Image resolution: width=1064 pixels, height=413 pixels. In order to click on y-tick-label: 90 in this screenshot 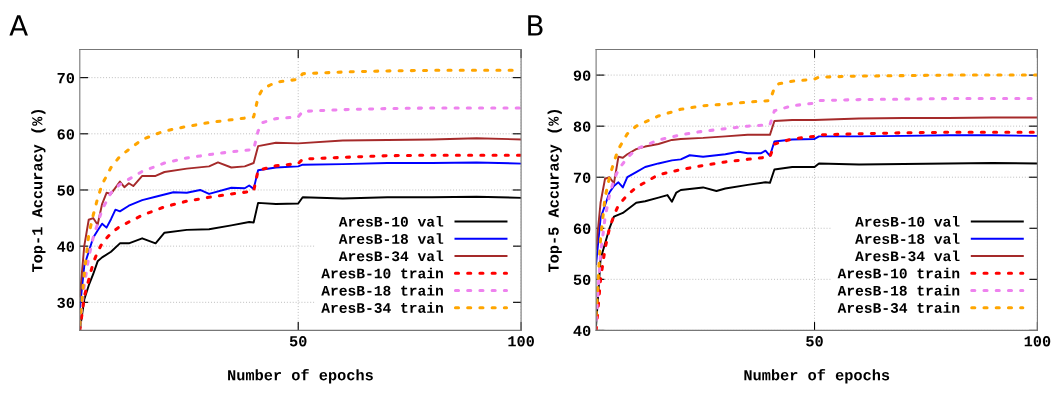, I will do `click(582, 75)`.